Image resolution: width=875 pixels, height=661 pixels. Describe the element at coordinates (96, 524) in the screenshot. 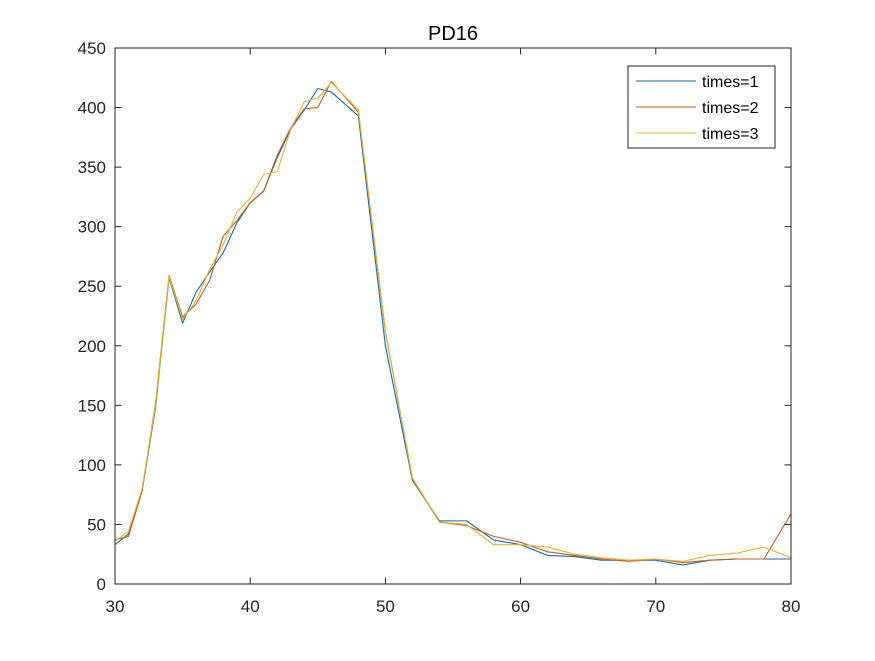

I see `y-tick-label: 50` at that location.